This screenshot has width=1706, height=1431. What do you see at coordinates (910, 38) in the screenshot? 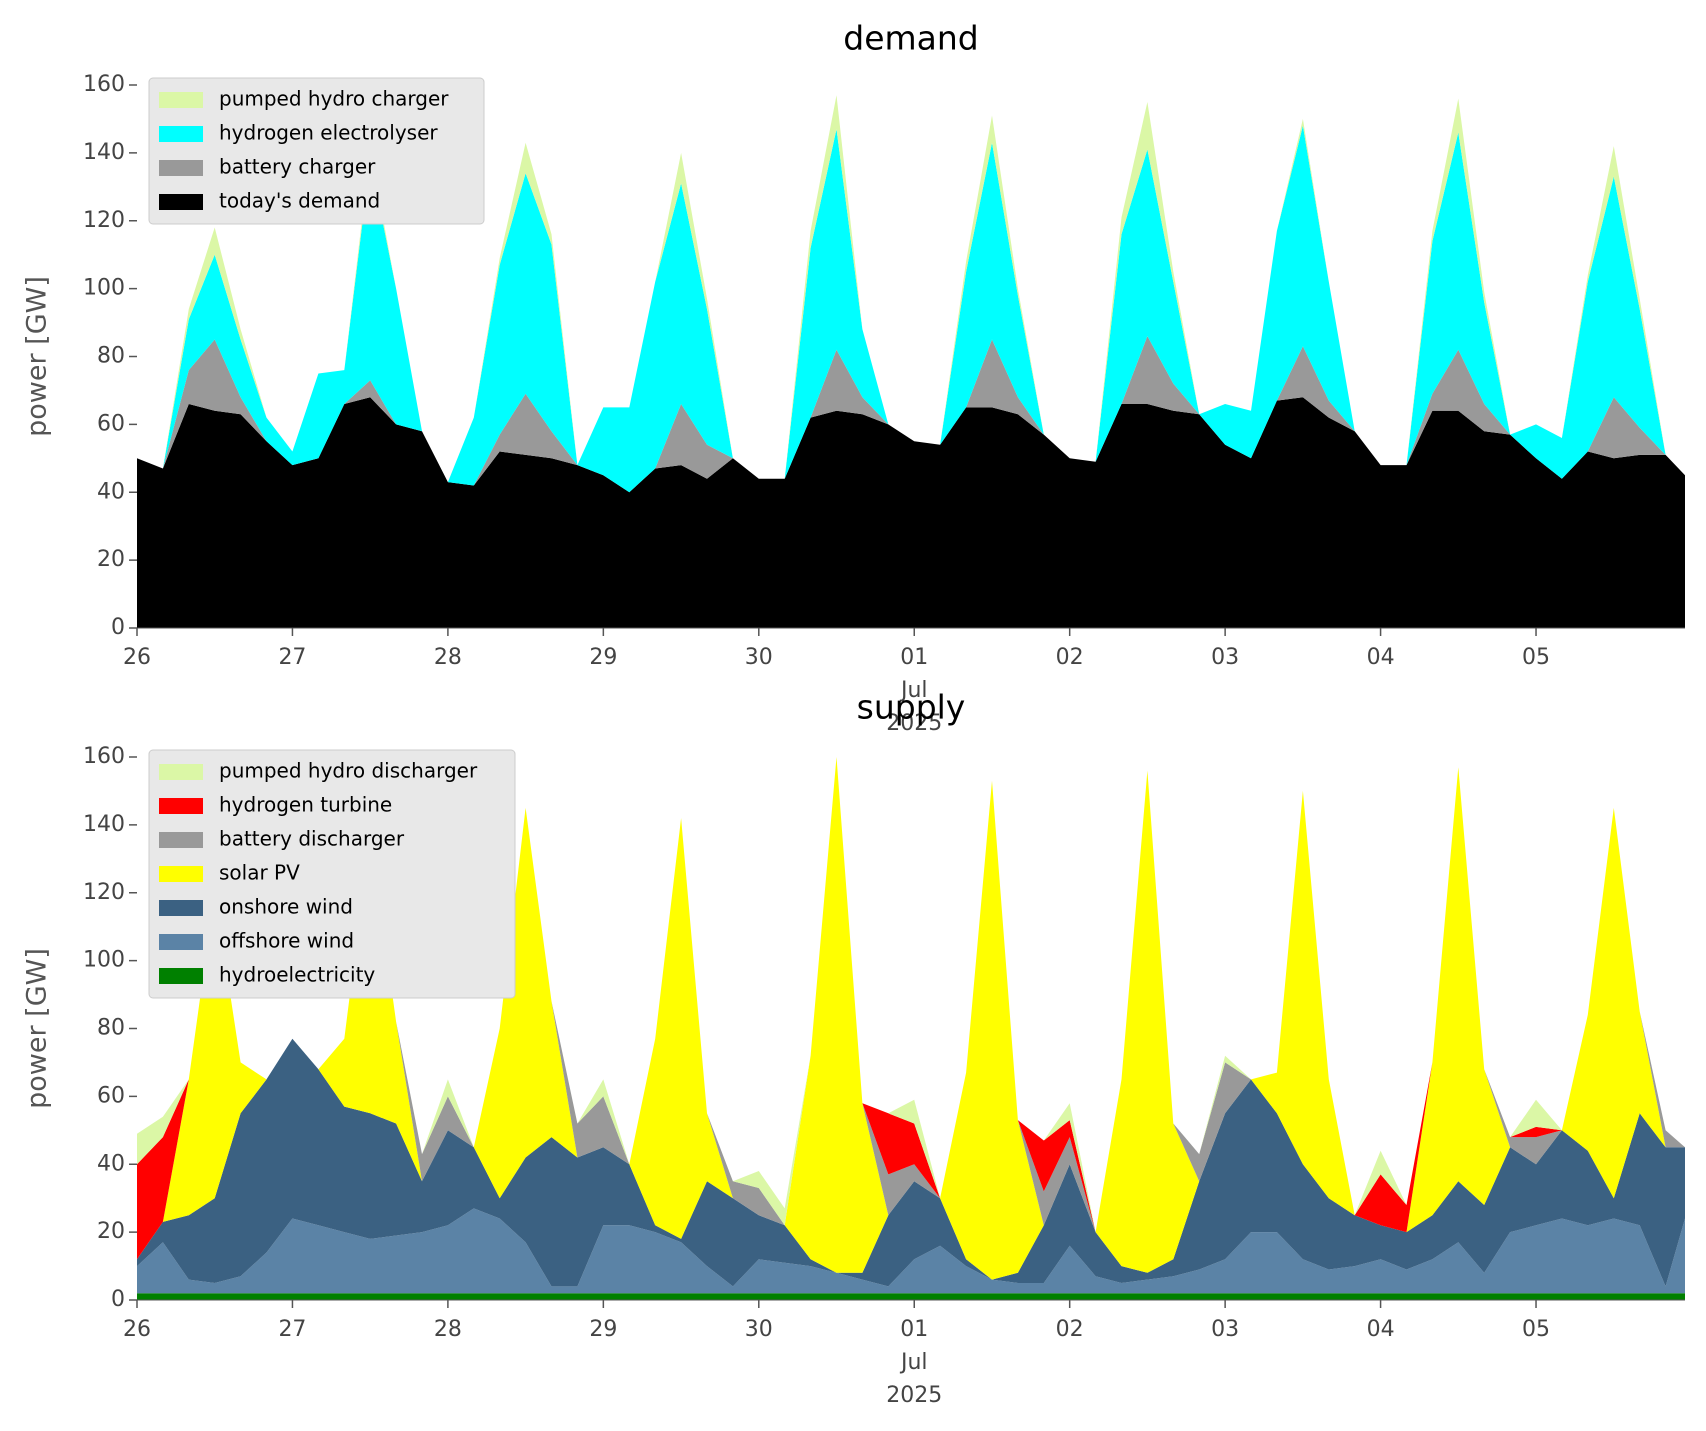
I see `chart-title: demand` at bounding box center [910, 38].